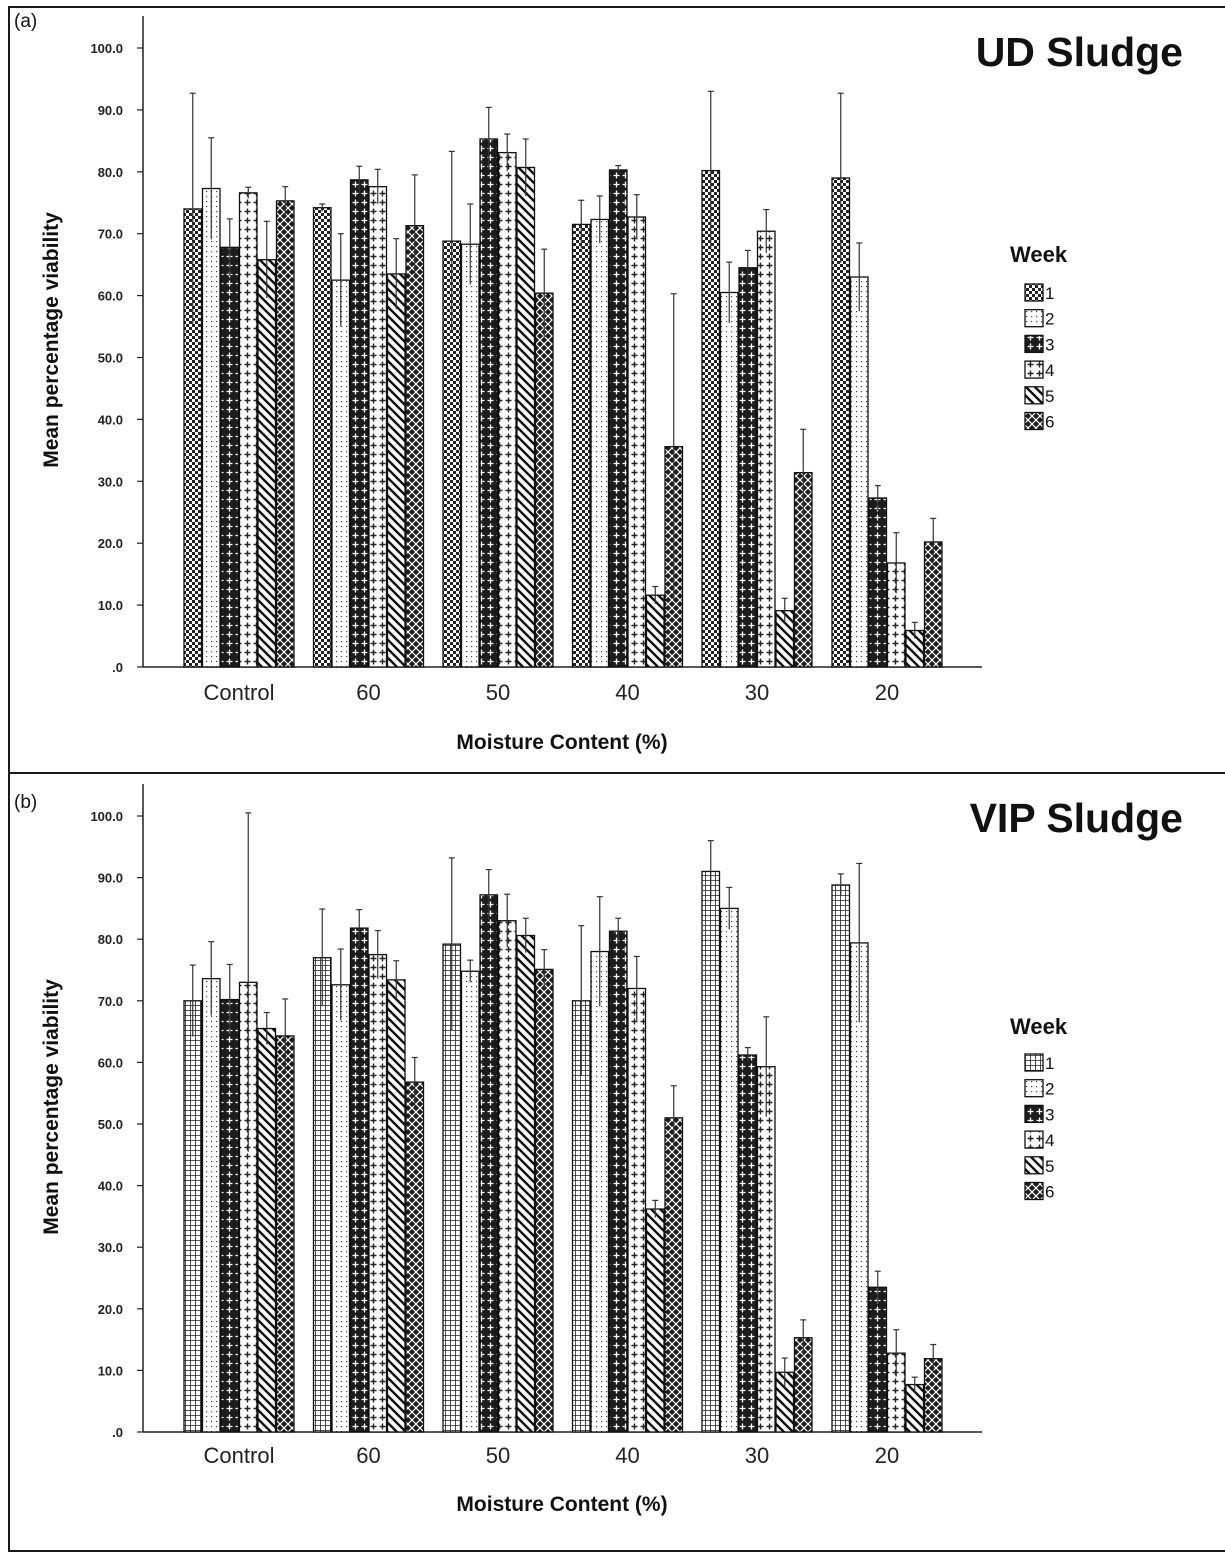 The width and height of the screenshot is (1225, 1552). I want to click on chart-title: UD Sludge, so click(1079, 52).